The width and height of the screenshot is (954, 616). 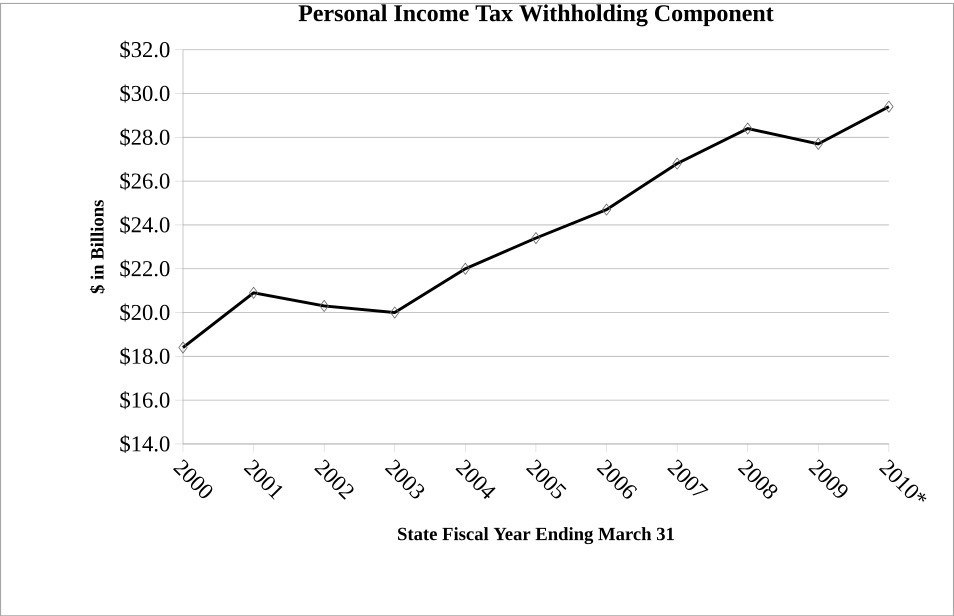 What do you see at coordinates (145, 137) in the screenshot?
I see `y-tick-label: $28.0` at bounding box center [145, 137].